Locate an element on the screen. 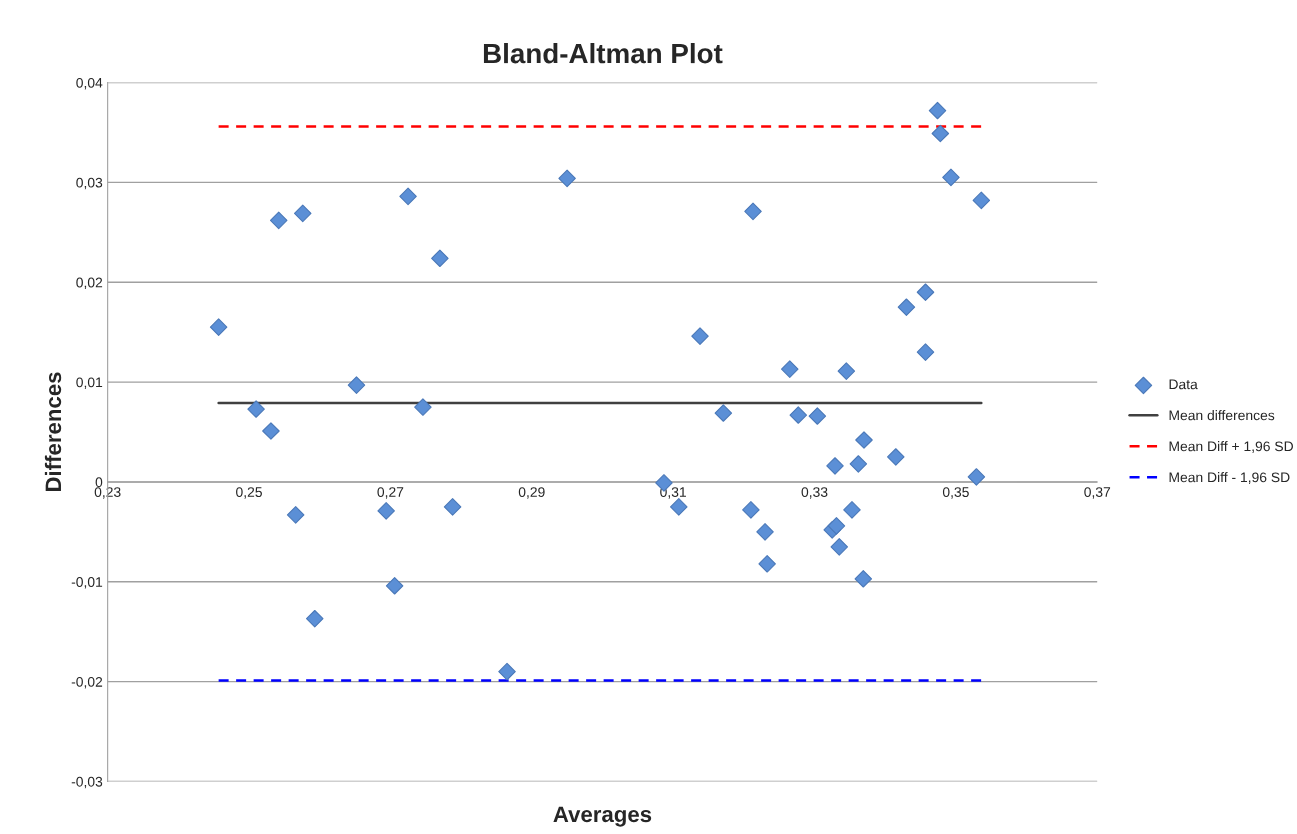 The height and width of the screenshot is (834, 1297). y-tick-label: 0,01 is located at coordinates (89, 383).